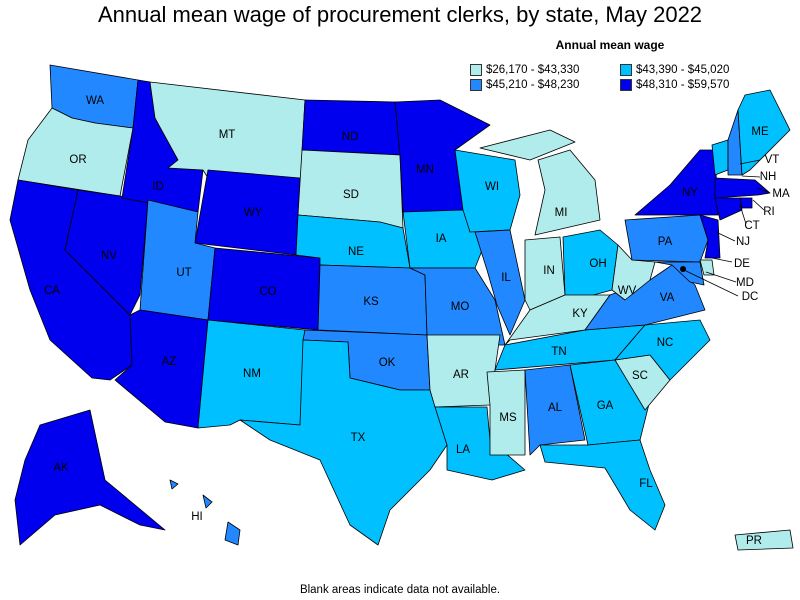  I want to click on state-label-nc: NC, so click(665, 343).